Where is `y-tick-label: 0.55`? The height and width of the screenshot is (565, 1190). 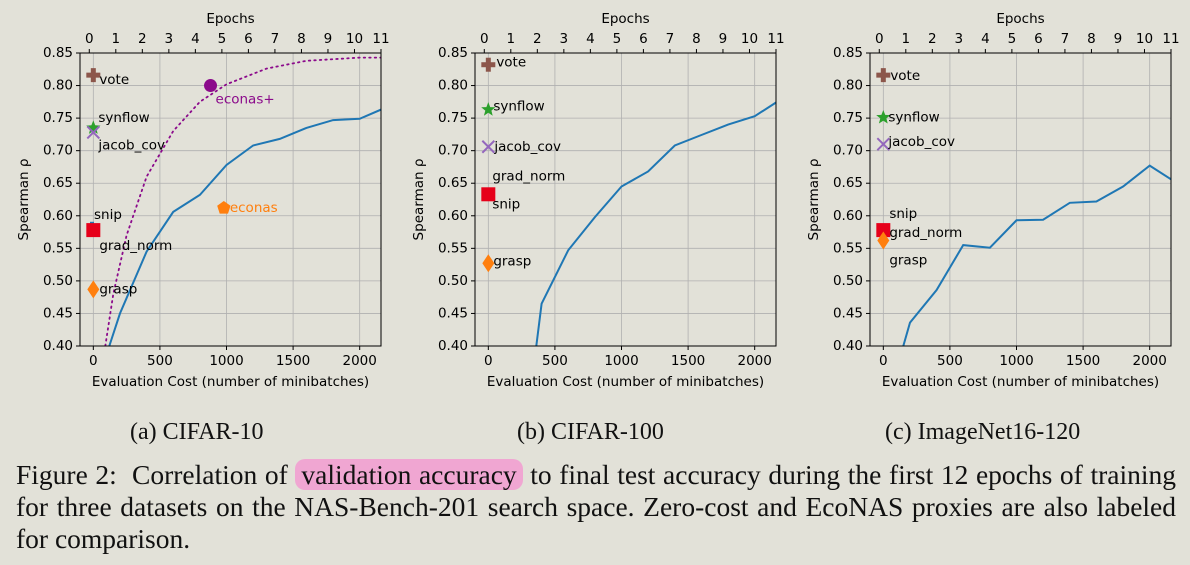
y-tick-label: 0.55 is located at coordinates (453, 248).